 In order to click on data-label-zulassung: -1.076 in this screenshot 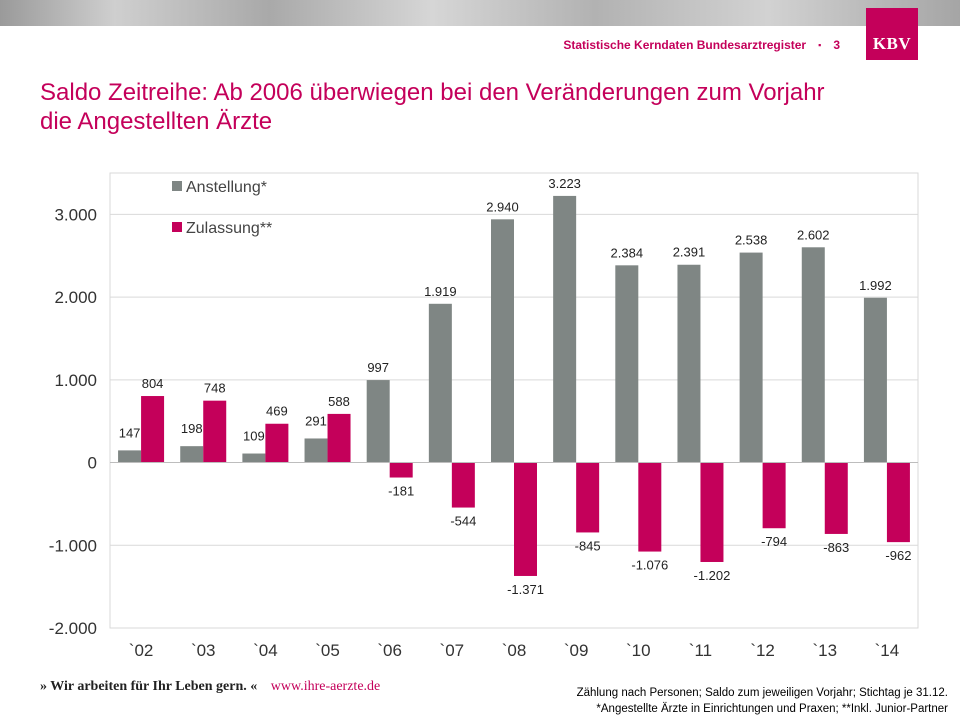, I will do `click(649, 565)`.